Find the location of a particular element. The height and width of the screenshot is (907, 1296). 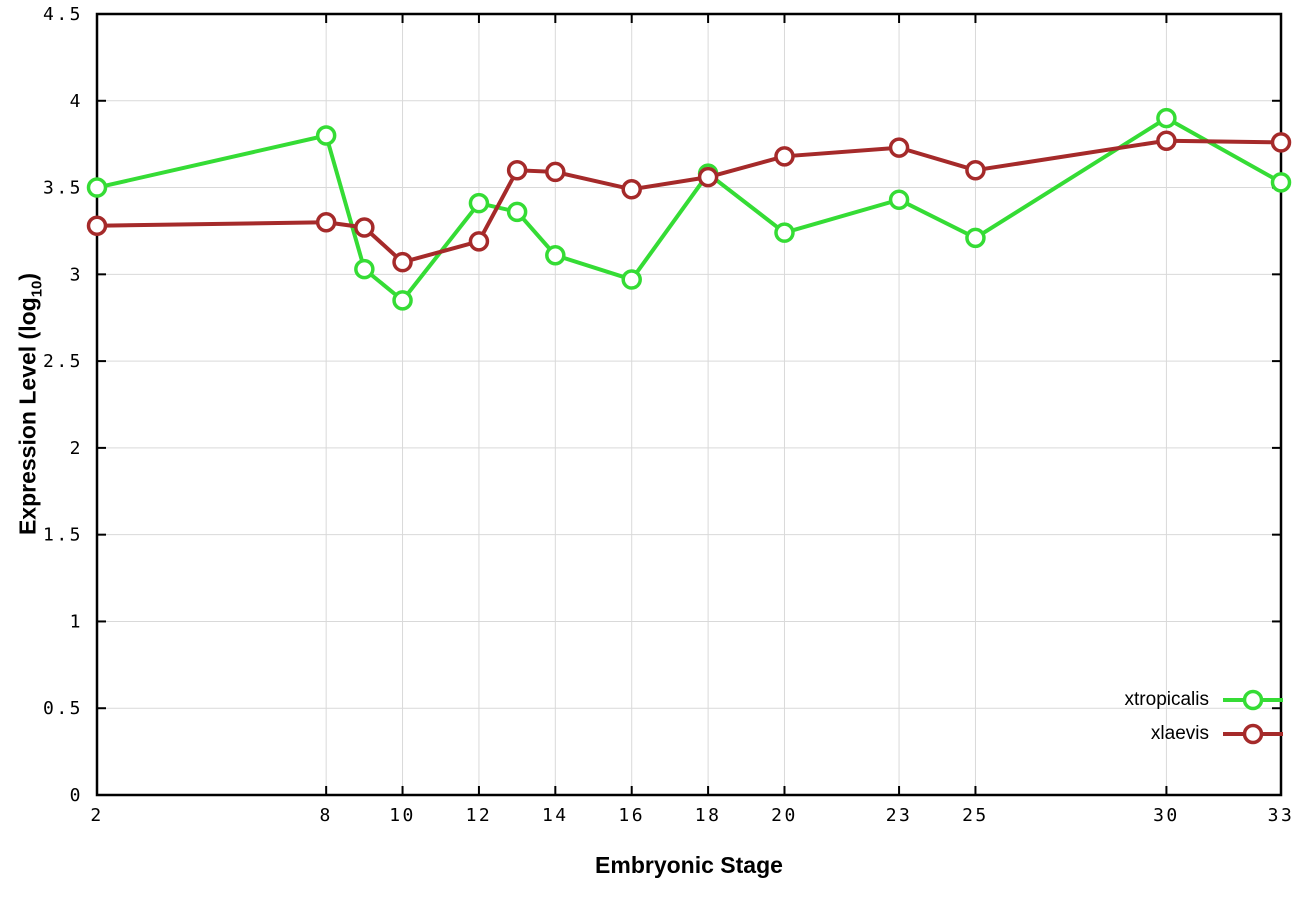

x-tick-label: 8 is located at coordinates (325, 815).